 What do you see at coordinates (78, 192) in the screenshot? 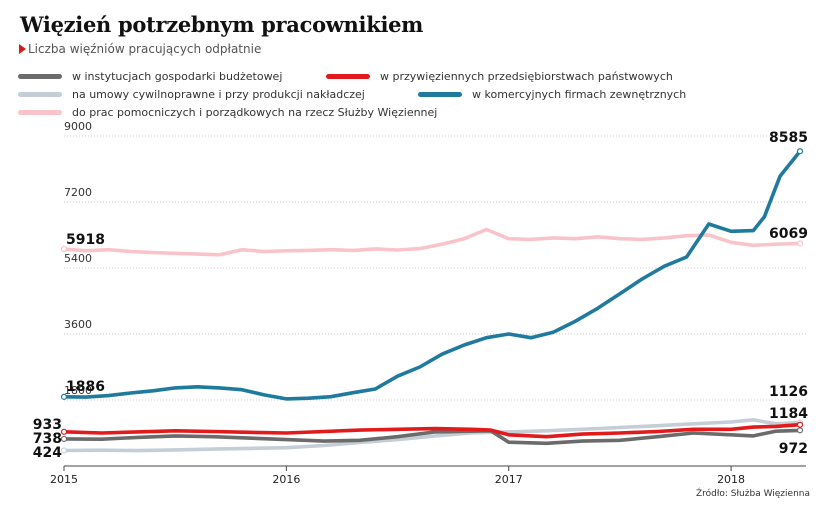
I see `y-tick-label: 7200` at bounding box center [78, 192].